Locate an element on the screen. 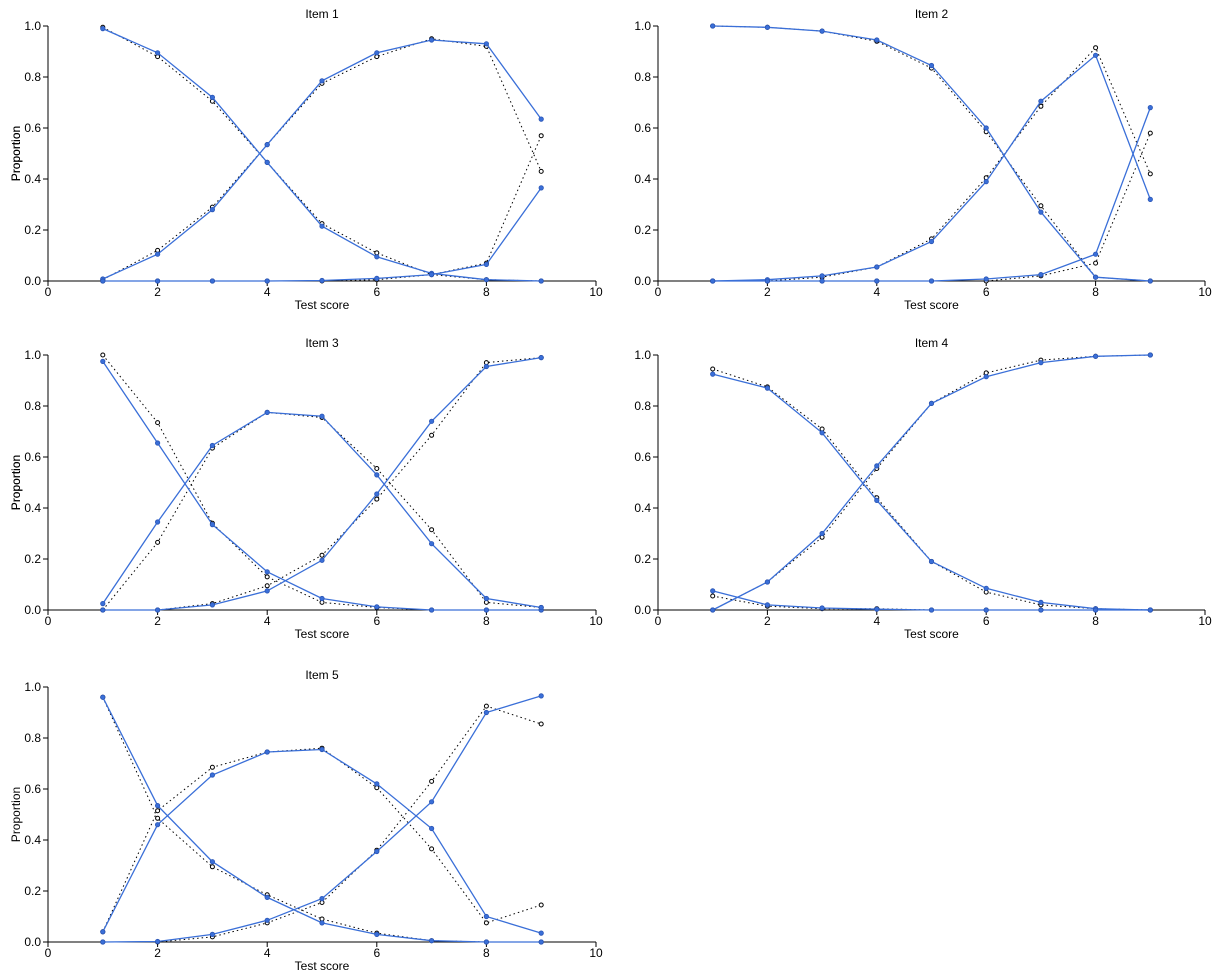  panel-title: Item 5 is located at coordinates (322, 675).